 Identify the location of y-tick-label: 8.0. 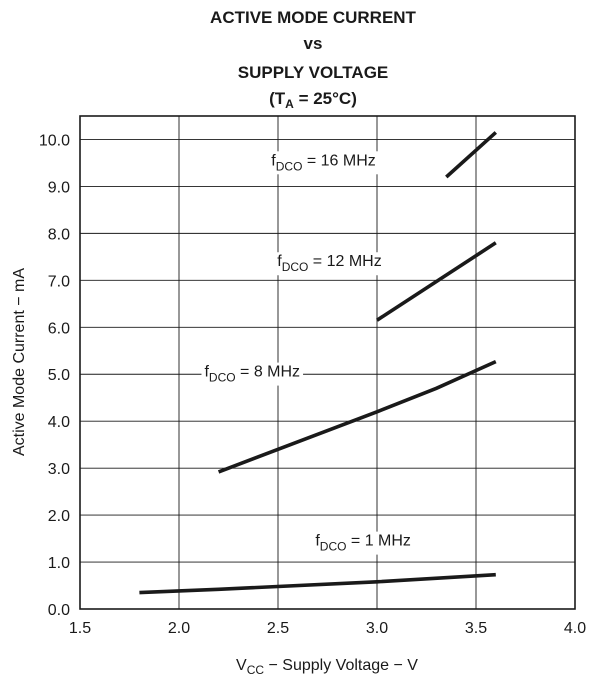
(59, 234).